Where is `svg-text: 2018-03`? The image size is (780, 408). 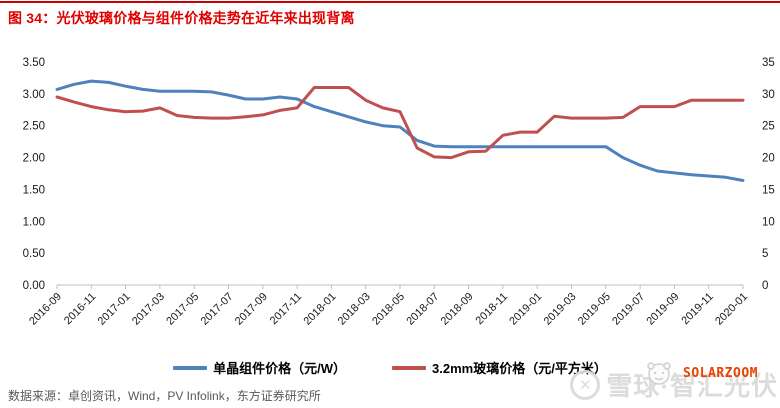
svg-text: 2018-03 is located at coordinates (354, 309).